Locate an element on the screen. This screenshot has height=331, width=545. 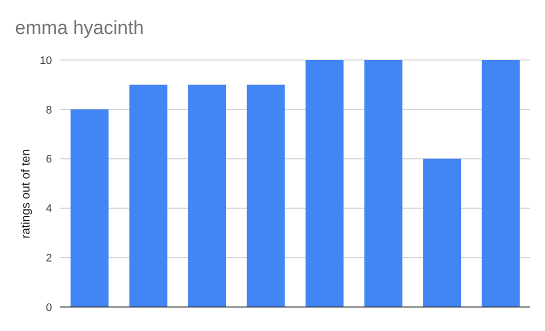
y-tick-label: 4 is located at coordinates (49, 209).